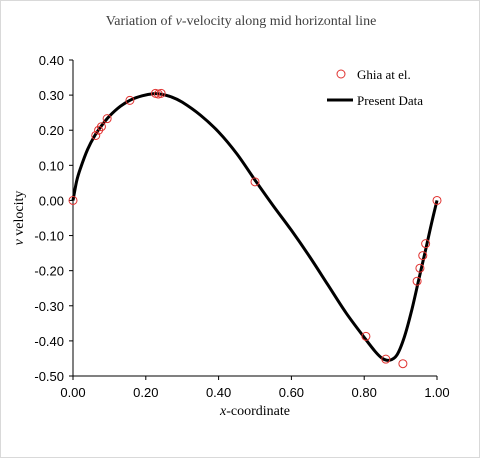 Image resolution: width=480 pixels, height=459 pixels. What do you see at coordinates (436, 392) in the screenshot?
I see `x-tick-label: 1.00` at bounding box center [436, 392].